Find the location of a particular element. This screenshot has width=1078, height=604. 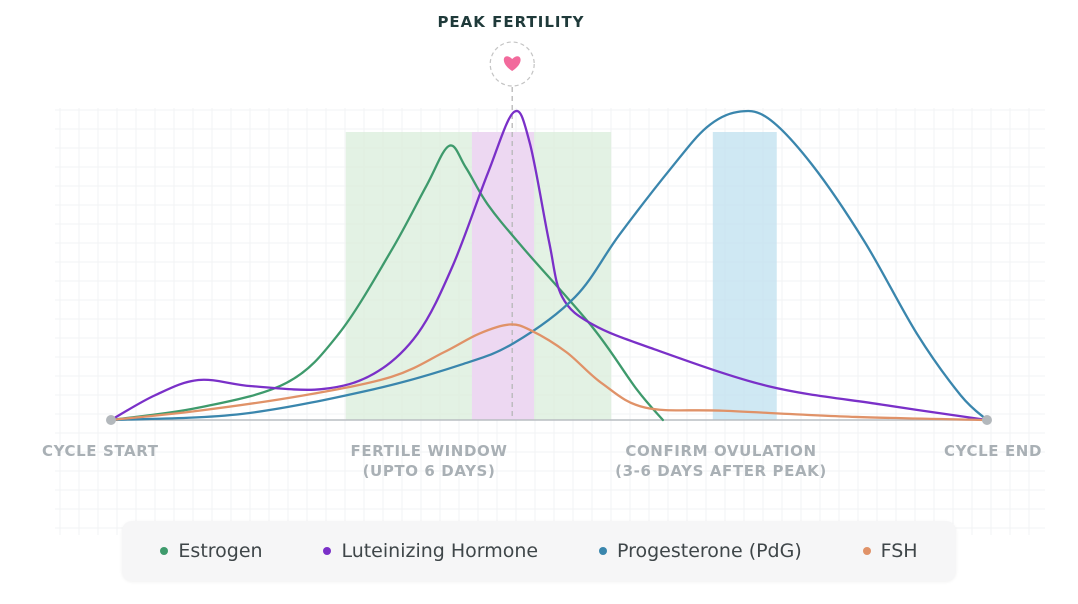

legend-item-fsh: FSH is located at coordinates (890, 551).